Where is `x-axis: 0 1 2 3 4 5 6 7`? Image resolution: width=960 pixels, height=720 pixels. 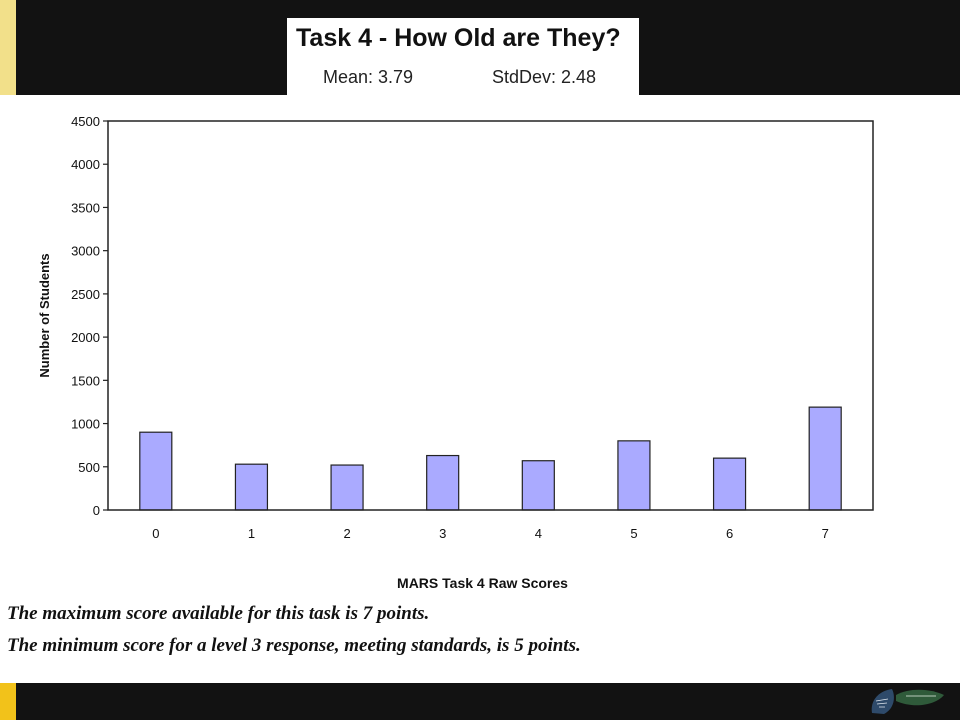 x-axis: 0 1 2 3 4 5 6 7 is located at coordinates (490, 533).